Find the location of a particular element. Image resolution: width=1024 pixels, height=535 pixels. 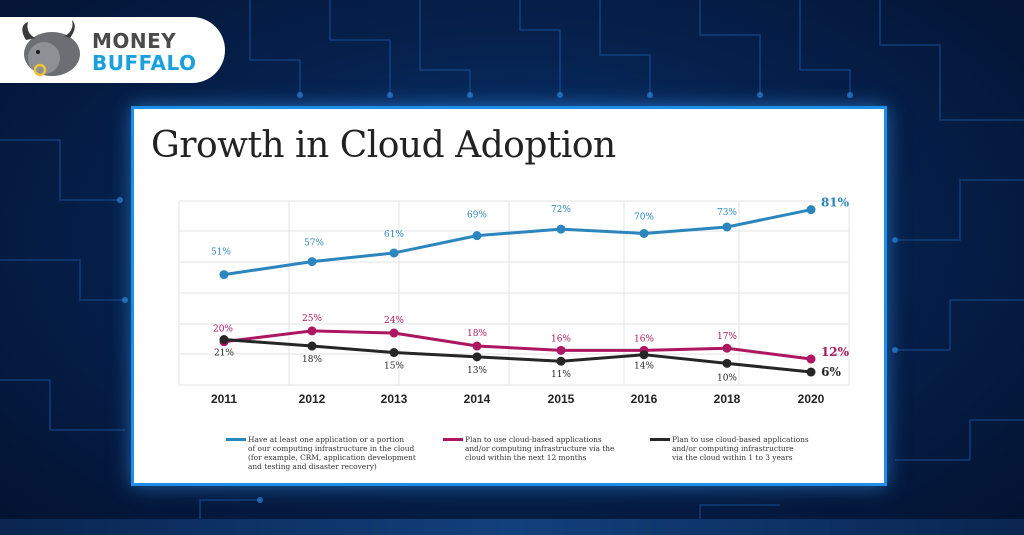

x-tick-label: 2018 is located at coordinates (727, 399).